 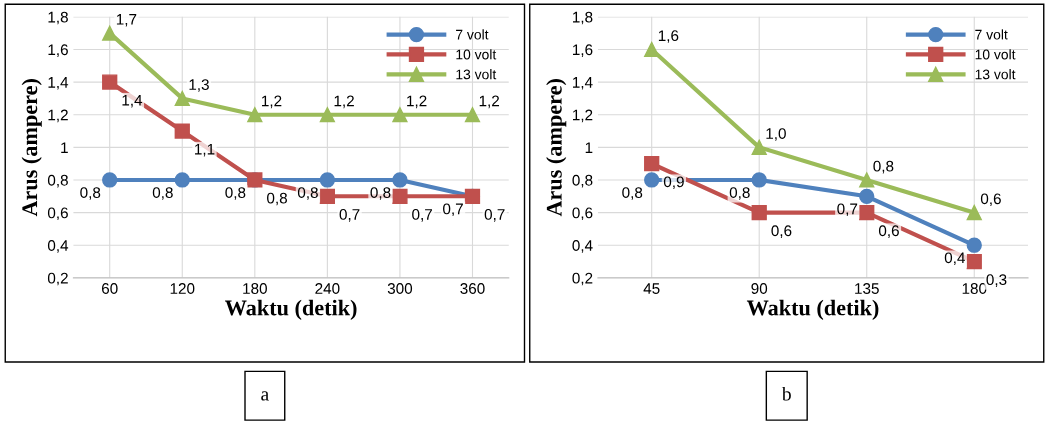 I want to click on x-tick-label: 120, so click(x=182, y=288).